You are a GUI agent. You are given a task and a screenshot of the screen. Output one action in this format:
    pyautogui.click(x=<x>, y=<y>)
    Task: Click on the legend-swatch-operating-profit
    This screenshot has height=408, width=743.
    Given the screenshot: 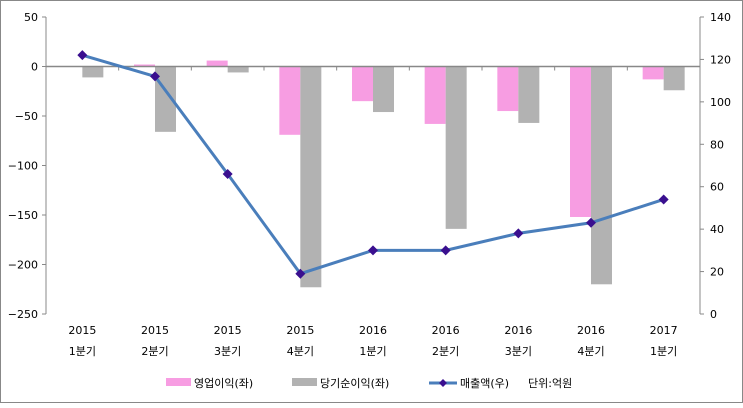 What is the action you would take?
    pyautogui.click(x=178, y=382)
    